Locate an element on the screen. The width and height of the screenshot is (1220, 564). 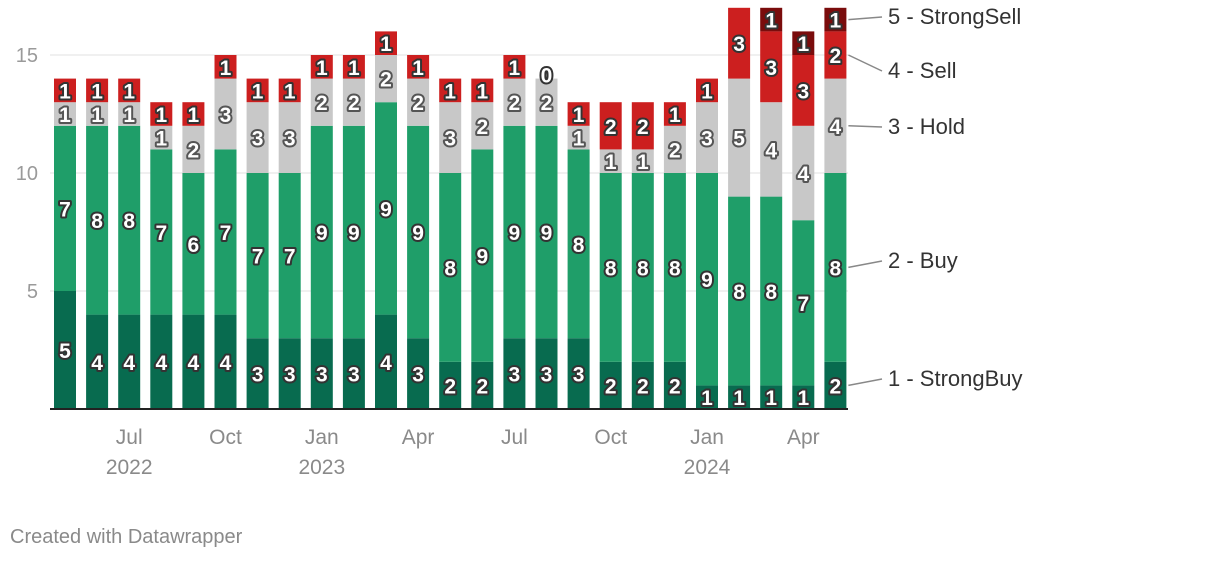
bar-stack: 4 8 11 is located at coordinates (97, 243).